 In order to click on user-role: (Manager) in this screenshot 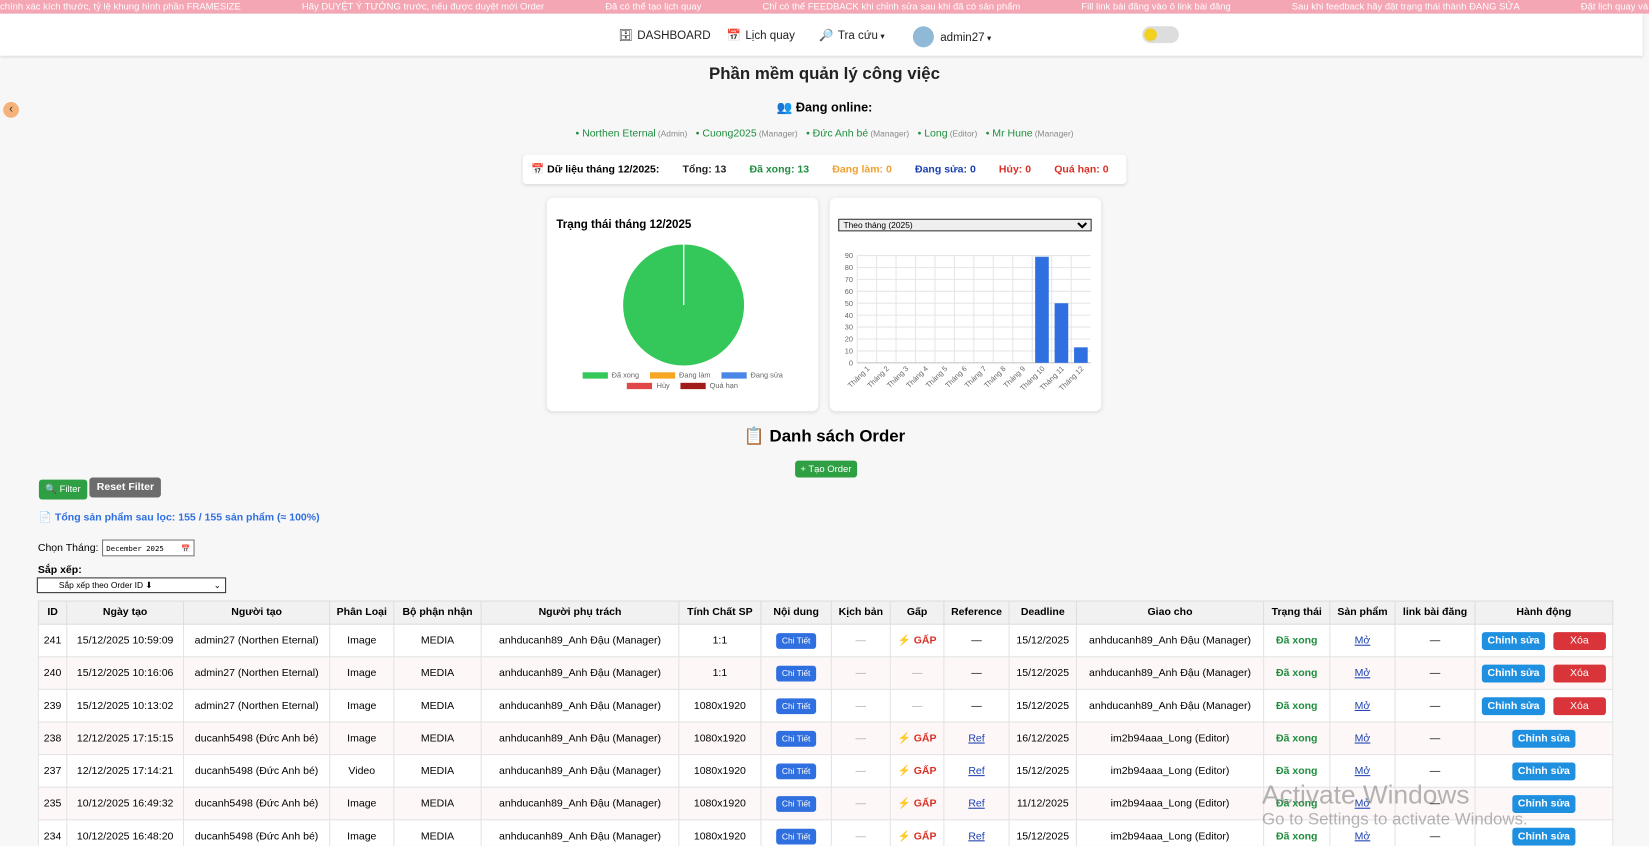, I will do `click(1054, 134)`.